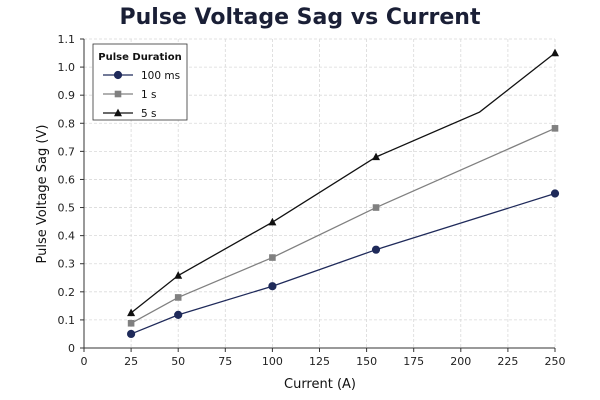  I want to click on y-axis-label: Pulse Voltage Sag (V), so click(42, 194).